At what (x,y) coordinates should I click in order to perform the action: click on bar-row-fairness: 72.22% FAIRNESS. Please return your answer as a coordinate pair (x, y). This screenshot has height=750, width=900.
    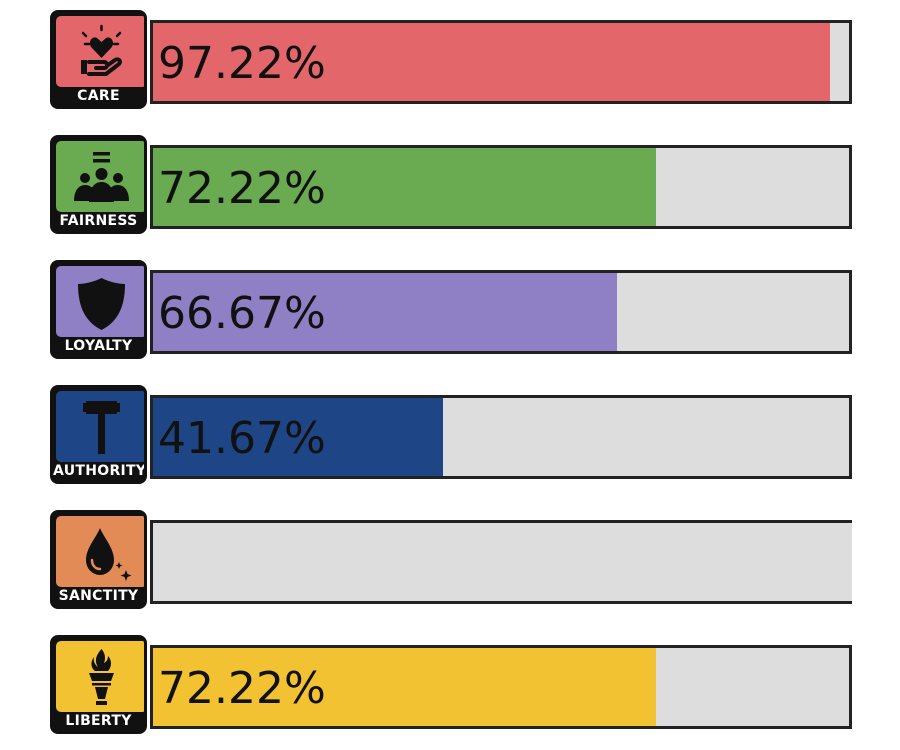
    Looking at the image, I should click on (451, 187).